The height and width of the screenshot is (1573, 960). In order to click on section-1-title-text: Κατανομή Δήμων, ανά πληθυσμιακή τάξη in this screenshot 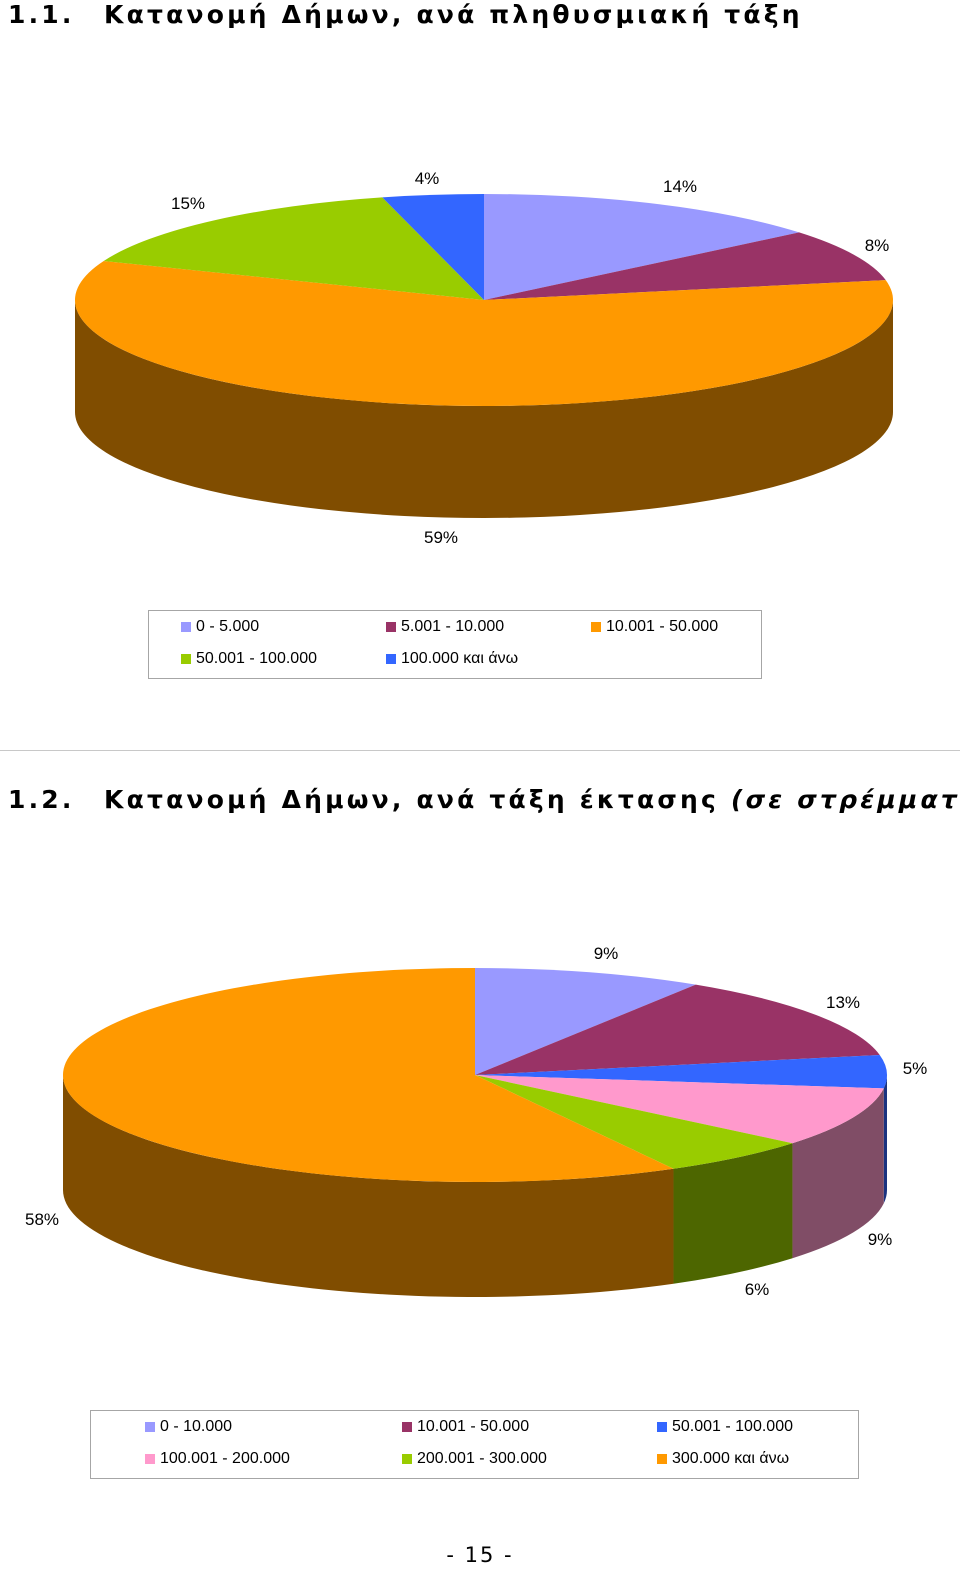, I will do `click(453, 14)`.